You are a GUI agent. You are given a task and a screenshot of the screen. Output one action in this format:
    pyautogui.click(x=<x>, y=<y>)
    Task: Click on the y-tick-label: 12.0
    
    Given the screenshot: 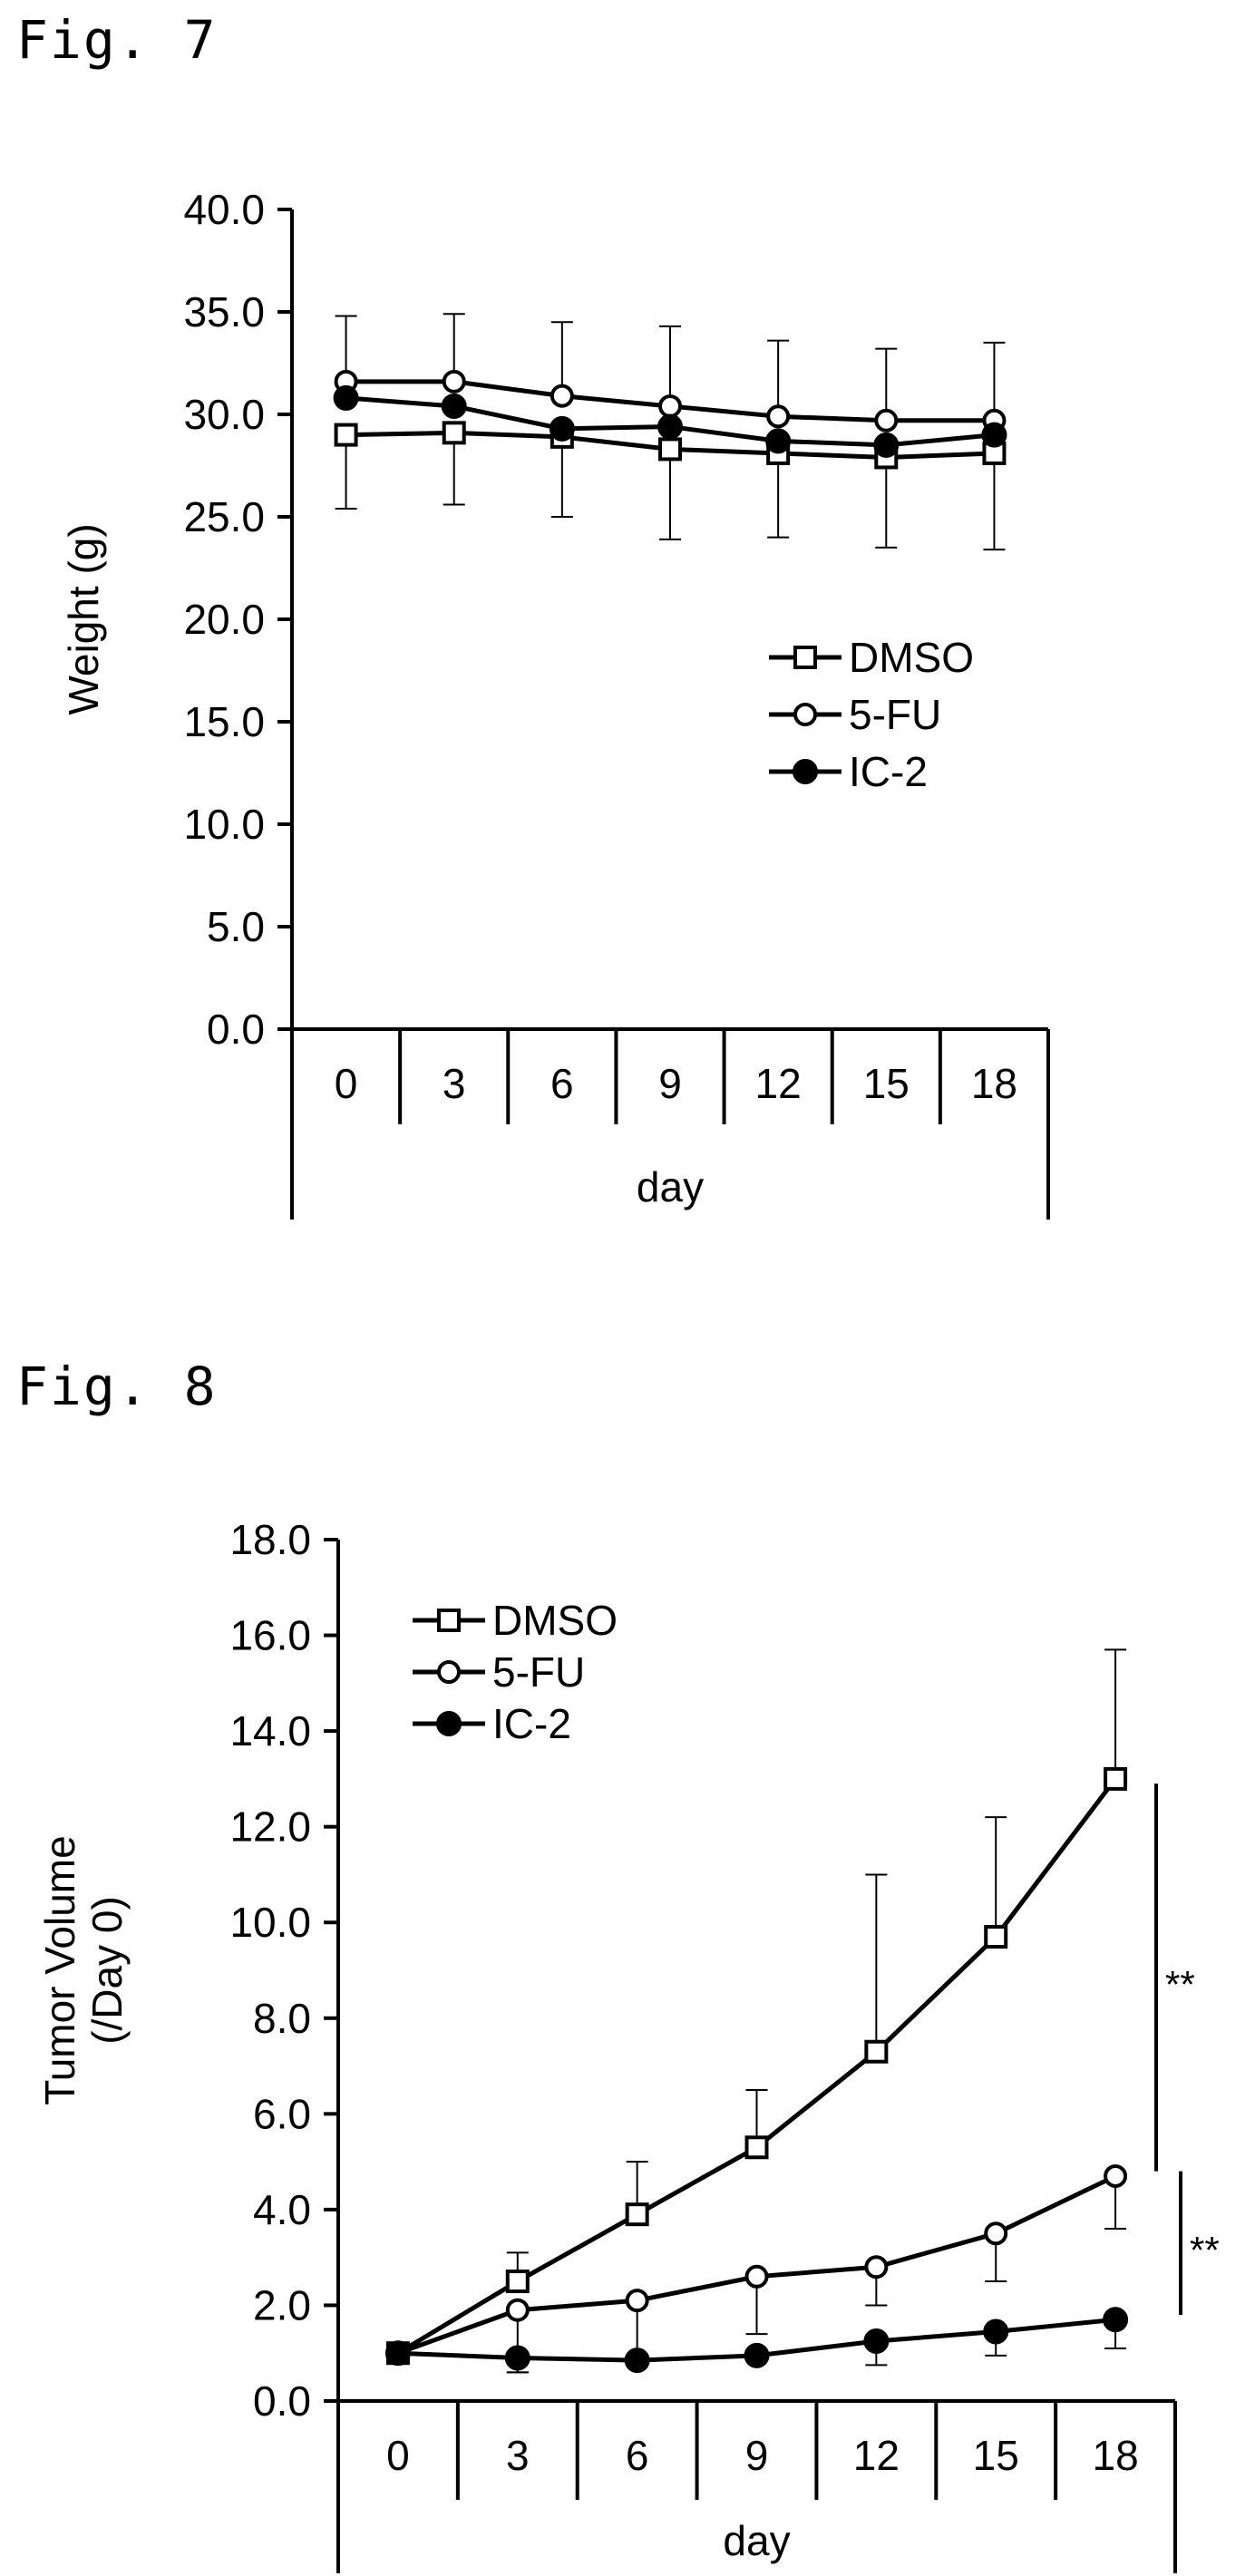 What is the action you would take?
    pyautogui.click(x=270, y=1827)
    